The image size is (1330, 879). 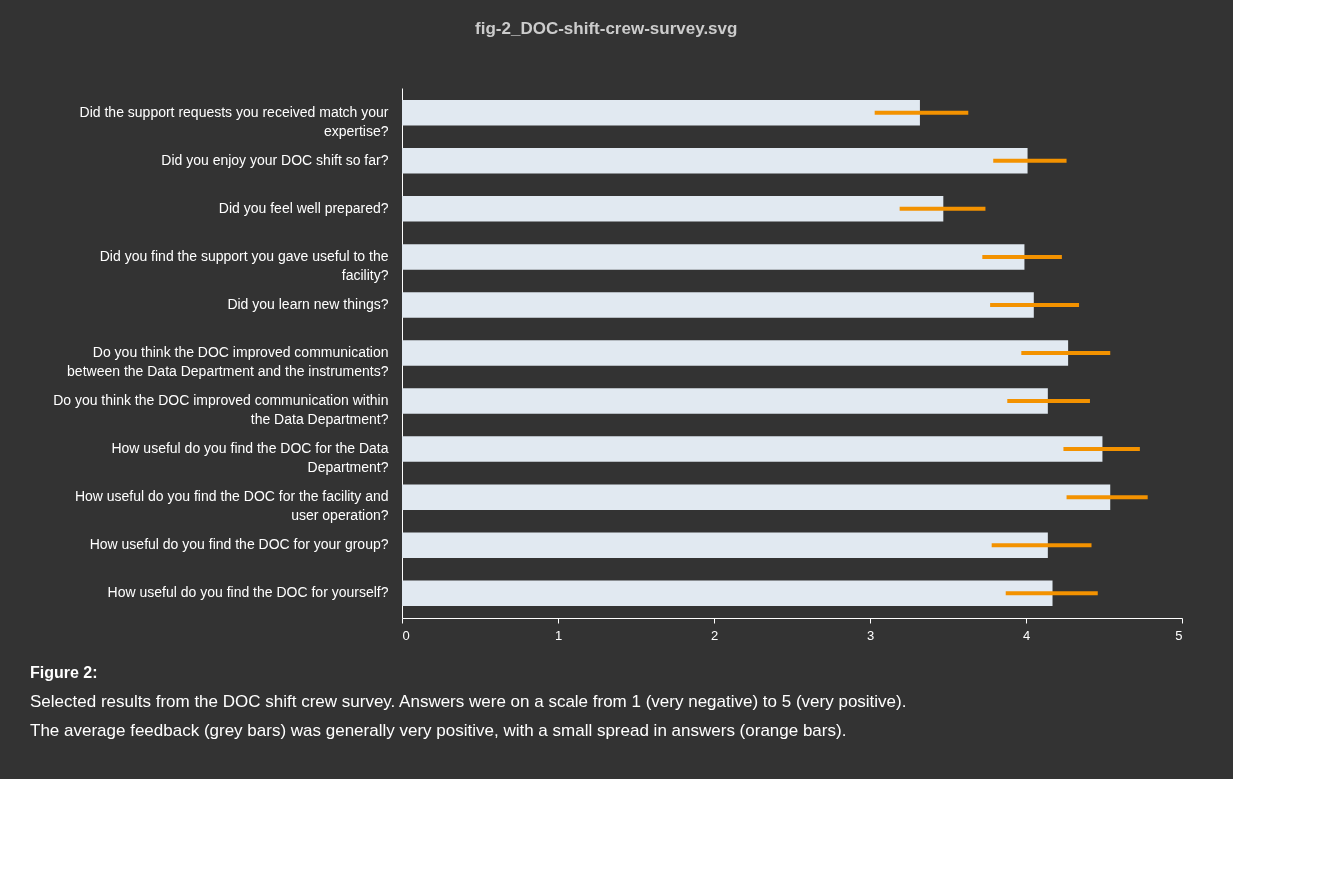 What do you see at coordinates (714, 635) in the screenshot?
I see `x-tick-label: 2` at bounding box center [714, 635].